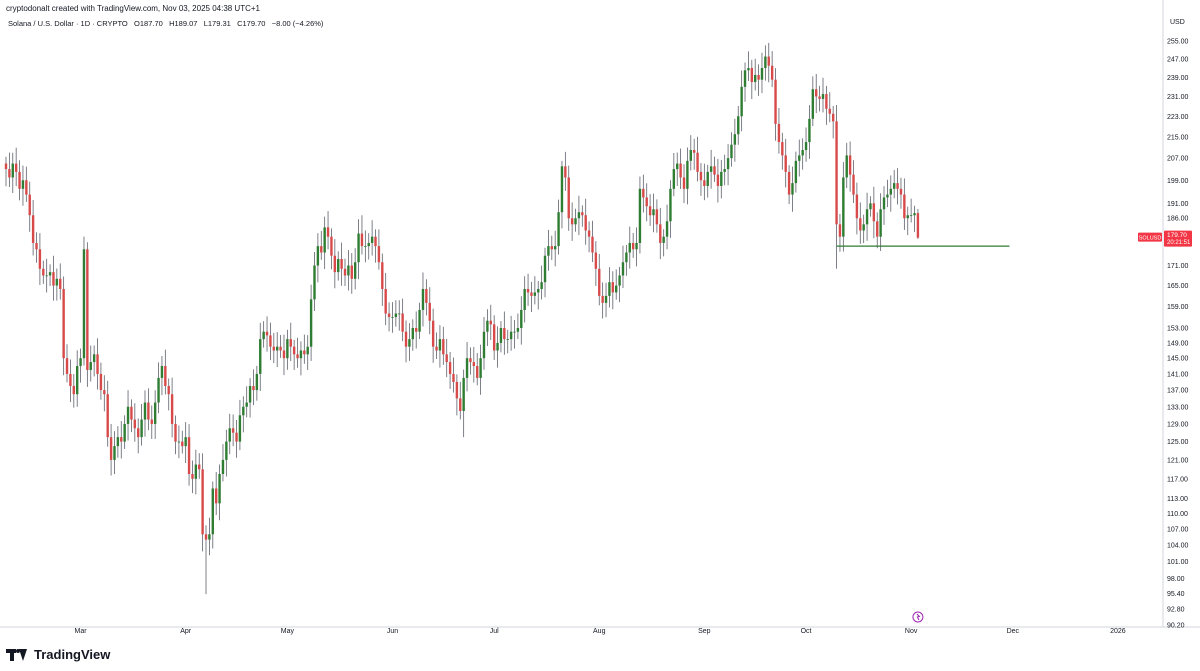  Describe the element at coordinates (1178, 59) in the screenshot. I see `price-tick-label: 247.00` at that location.